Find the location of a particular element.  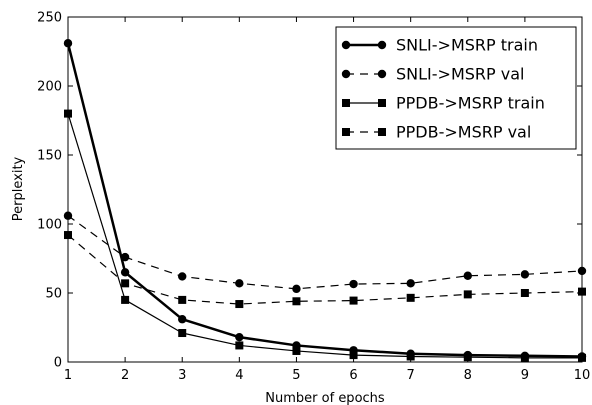

y-tick-label: 200 is located at coordinates (49, 87).